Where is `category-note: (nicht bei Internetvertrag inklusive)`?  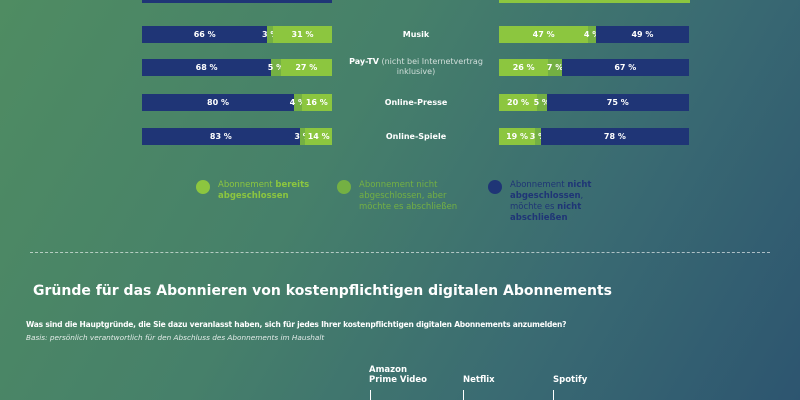
category-note: (nicht bei Internetvertrag inklusive) is located at coordinates (430, 66).